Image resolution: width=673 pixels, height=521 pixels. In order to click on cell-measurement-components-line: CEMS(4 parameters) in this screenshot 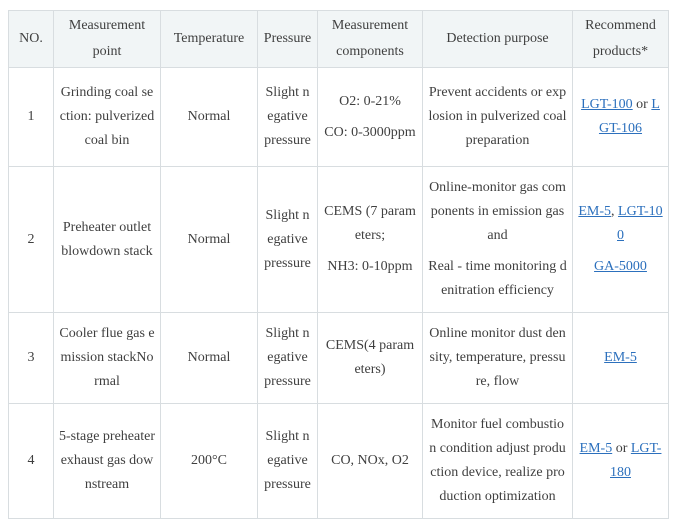, I will do `click(370, 357)`.